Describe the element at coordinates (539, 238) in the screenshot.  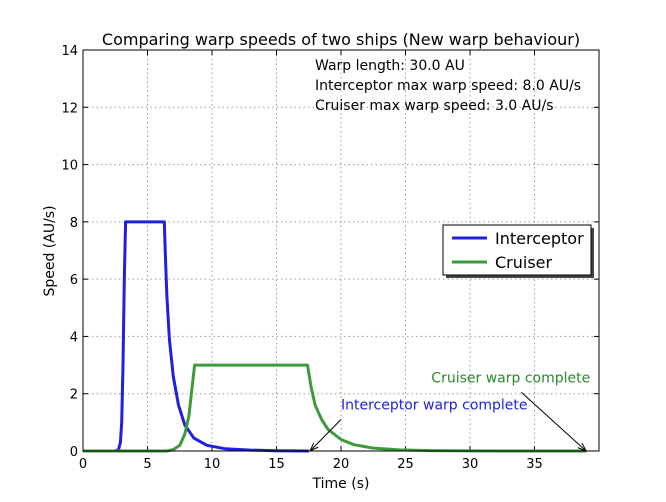
I see `legend-label: Interceptor` at that location.